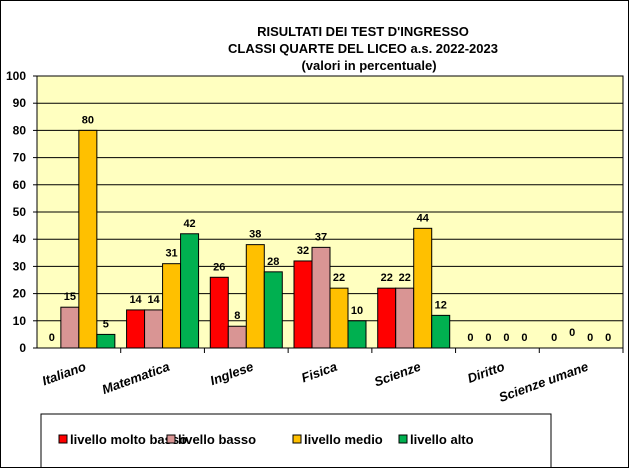 This screenshot has width=629, height=468. What do you see at coordinates (363, 48) in the screenshot?
I see `chart-title-line: CLASSI QUARTE DEL LICEO a.s. 2022-2023` at bounding box center [363, 48].